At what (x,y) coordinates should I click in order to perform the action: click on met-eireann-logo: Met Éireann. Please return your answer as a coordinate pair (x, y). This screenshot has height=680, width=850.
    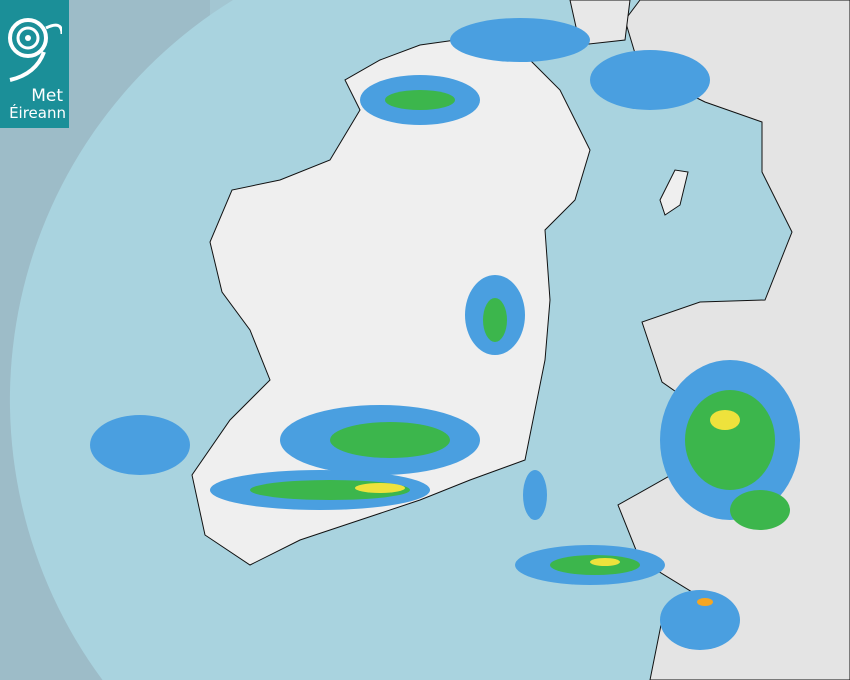
    Looking at the image, I should click on (34, 64).